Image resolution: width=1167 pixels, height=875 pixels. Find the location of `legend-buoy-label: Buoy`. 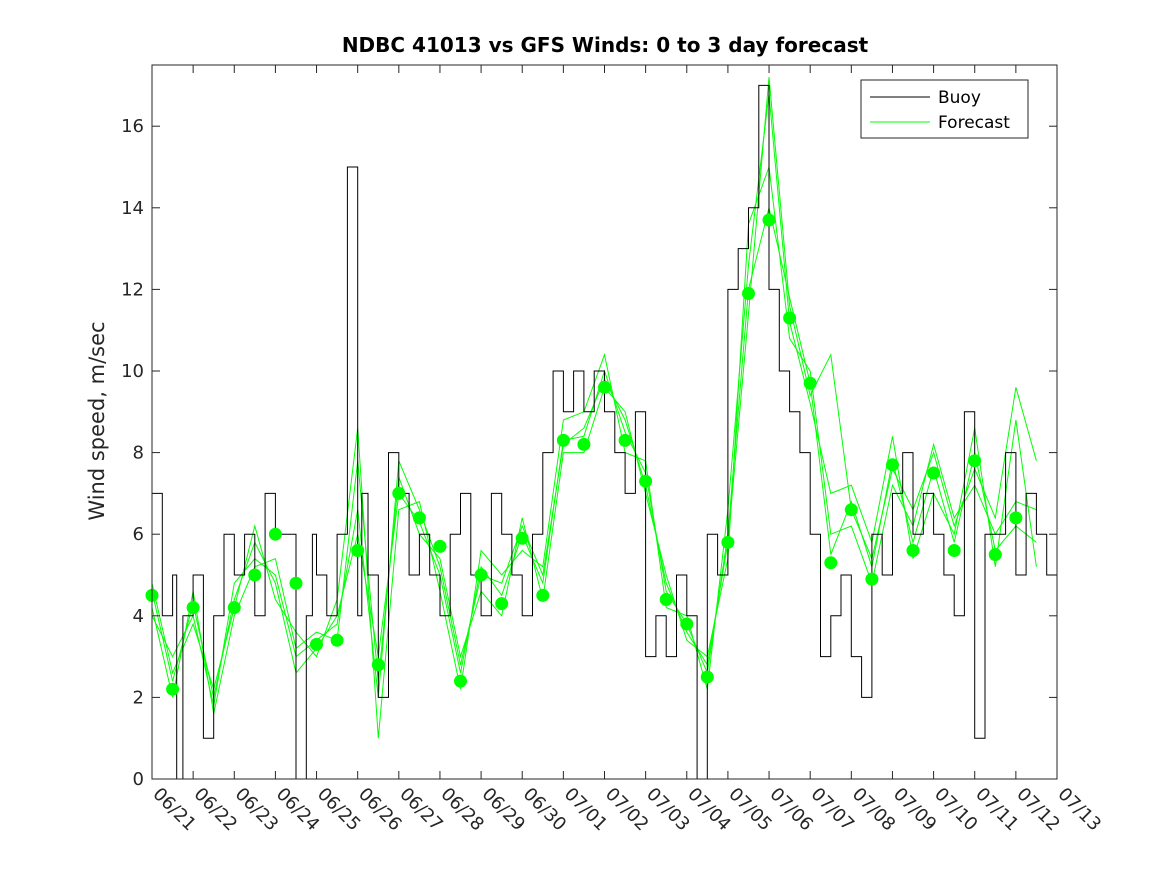

legend-buoy-label: Buoy is located at coordinates (959, 98).